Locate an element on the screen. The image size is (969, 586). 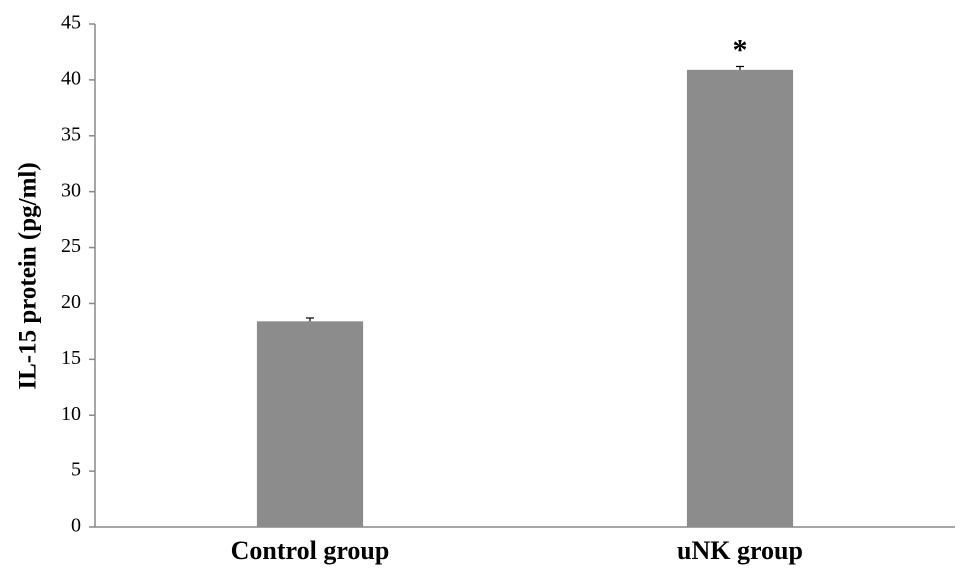
y-tick-label: 20 is located at coordinates (71, 302).